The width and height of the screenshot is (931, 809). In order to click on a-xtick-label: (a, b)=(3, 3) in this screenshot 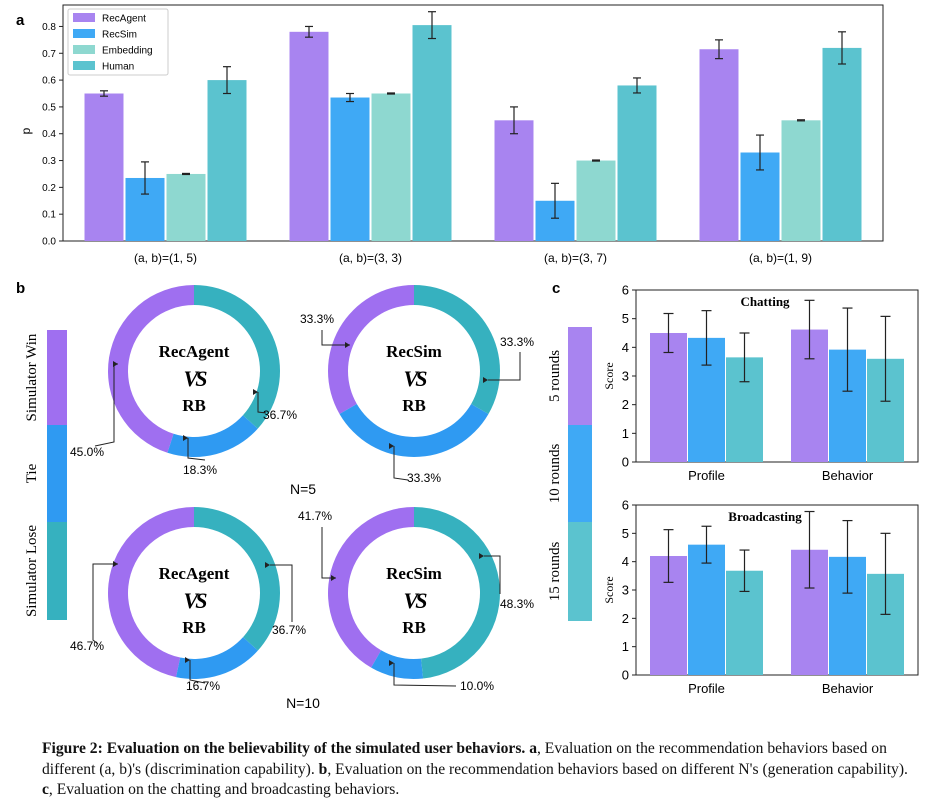, I will do `click(370, 258)`.